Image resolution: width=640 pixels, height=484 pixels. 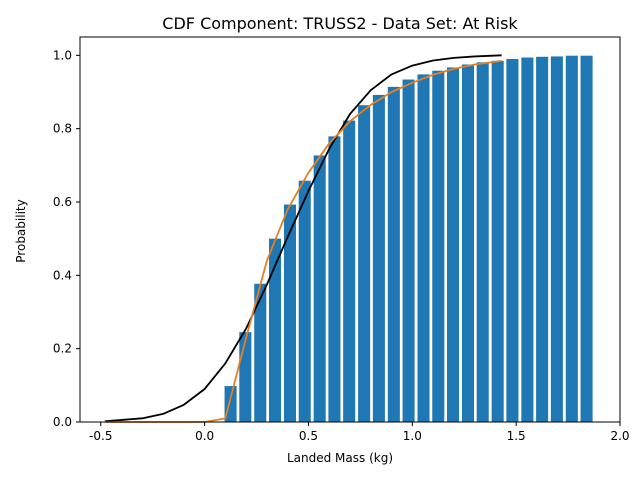 I want to click on x-tick-label: 0.5, so click(x=308, y=436).